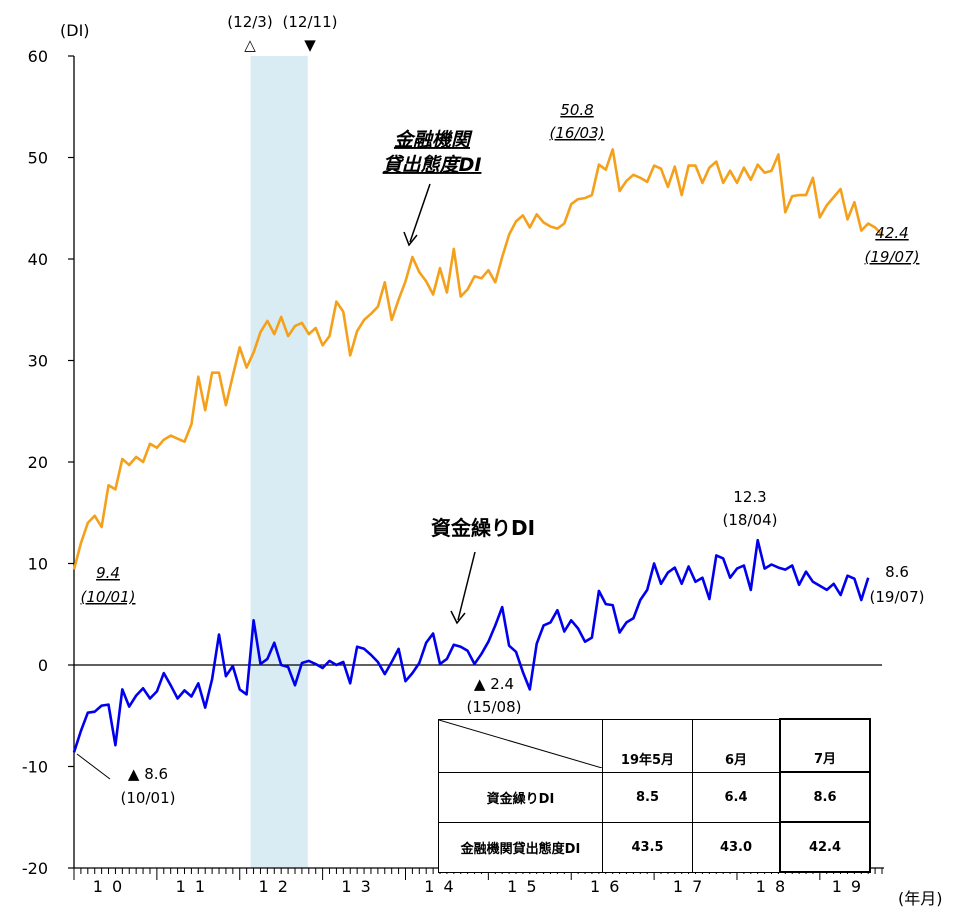 This screenshot has height=920, width=959. What do you see at coordinates (75, 30) in the screenshot?
I see `y-axis-label: (DI)` at bounding box center [75, 30].